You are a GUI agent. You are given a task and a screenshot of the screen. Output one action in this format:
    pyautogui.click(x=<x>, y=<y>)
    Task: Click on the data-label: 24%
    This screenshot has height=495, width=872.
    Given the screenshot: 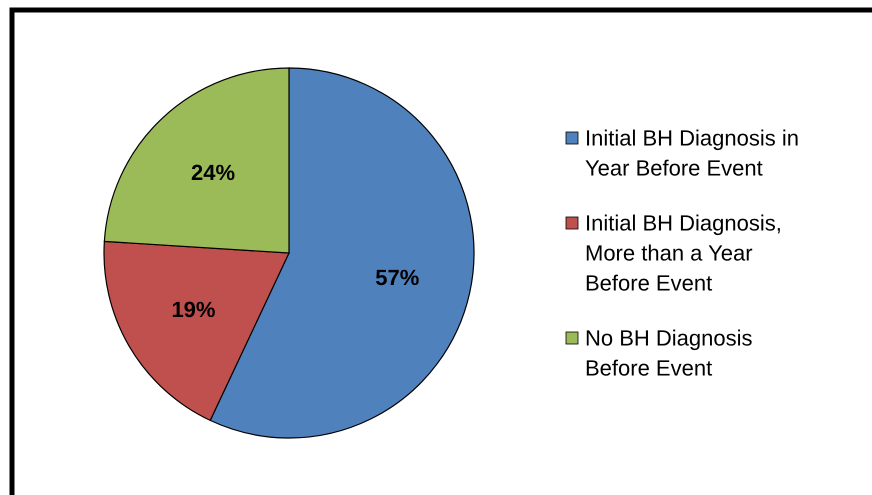 What is the action you would take?
    pyautogui.click(x=213, y=172)
    